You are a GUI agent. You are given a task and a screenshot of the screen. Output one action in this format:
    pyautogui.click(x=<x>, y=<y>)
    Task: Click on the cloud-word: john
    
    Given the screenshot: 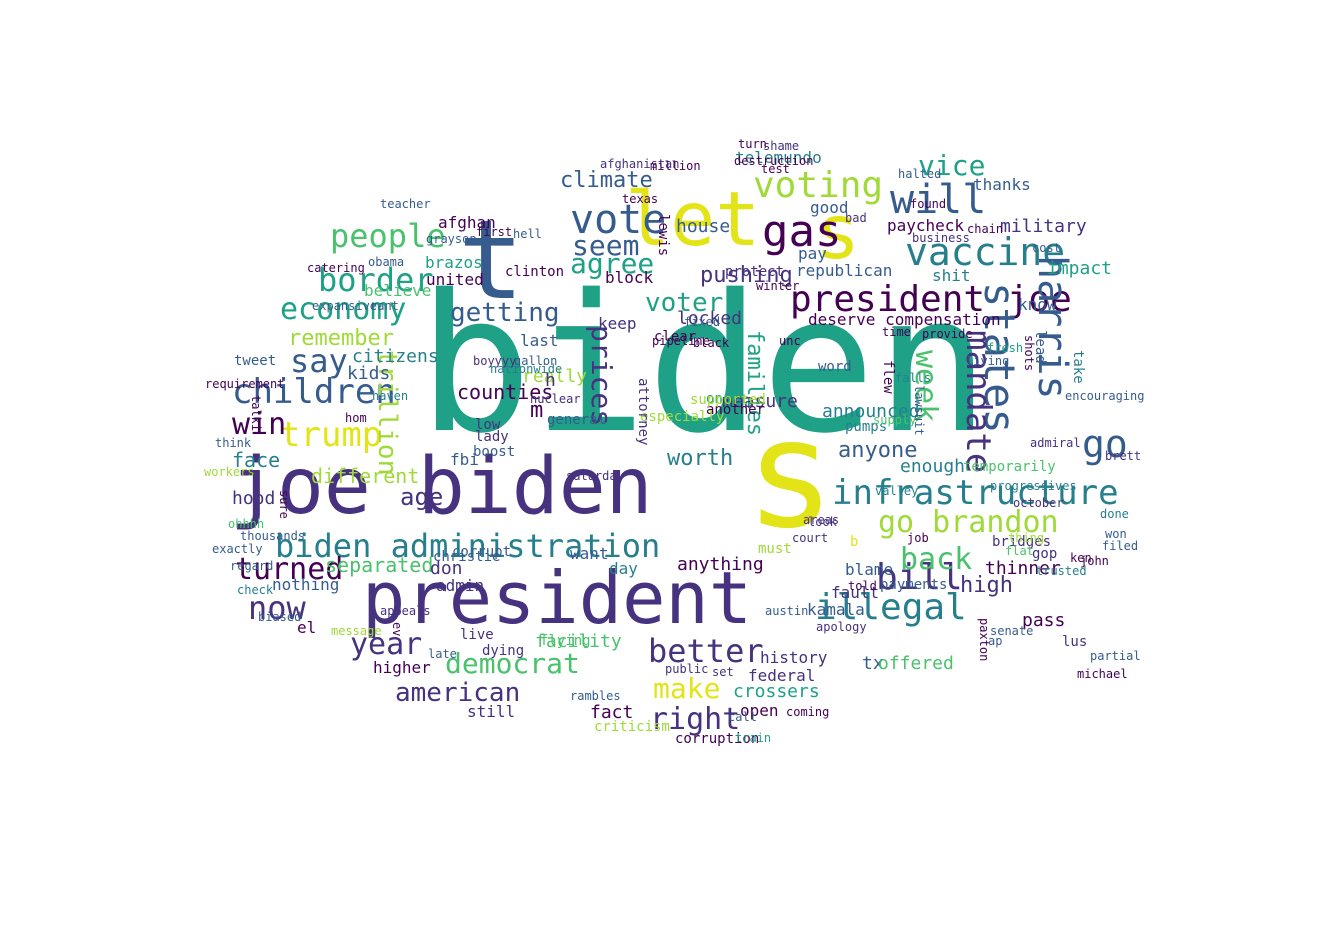 What is the action you would take?
    pyautogui.click(x=1094, y=561)
    